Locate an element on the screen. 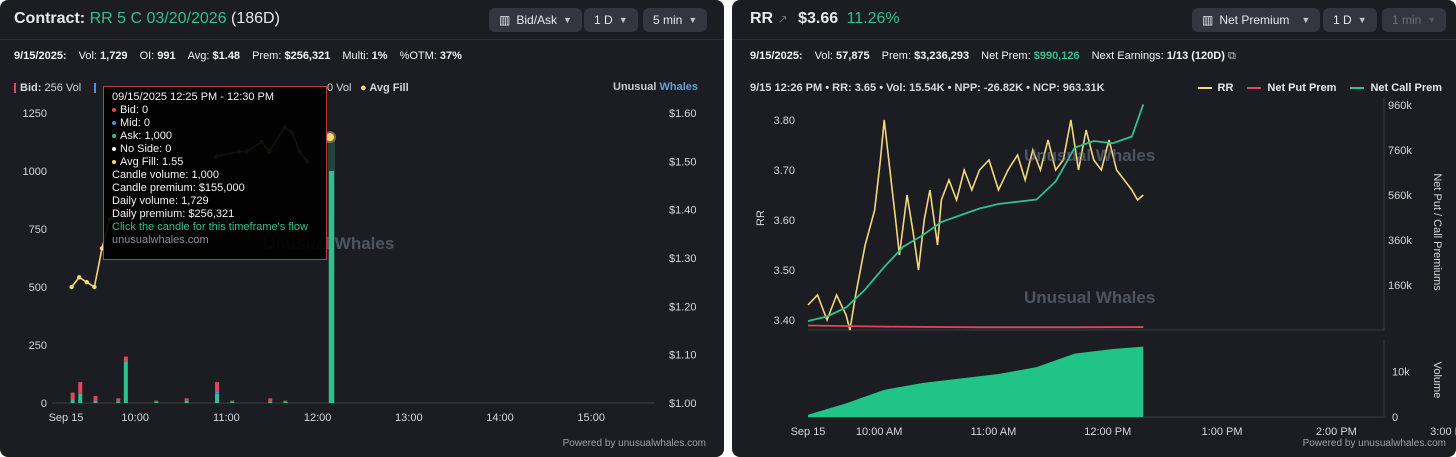  bid-ask-dropdown: ▥ Bid/Ask ▼ is located at coordinates (535, 20).